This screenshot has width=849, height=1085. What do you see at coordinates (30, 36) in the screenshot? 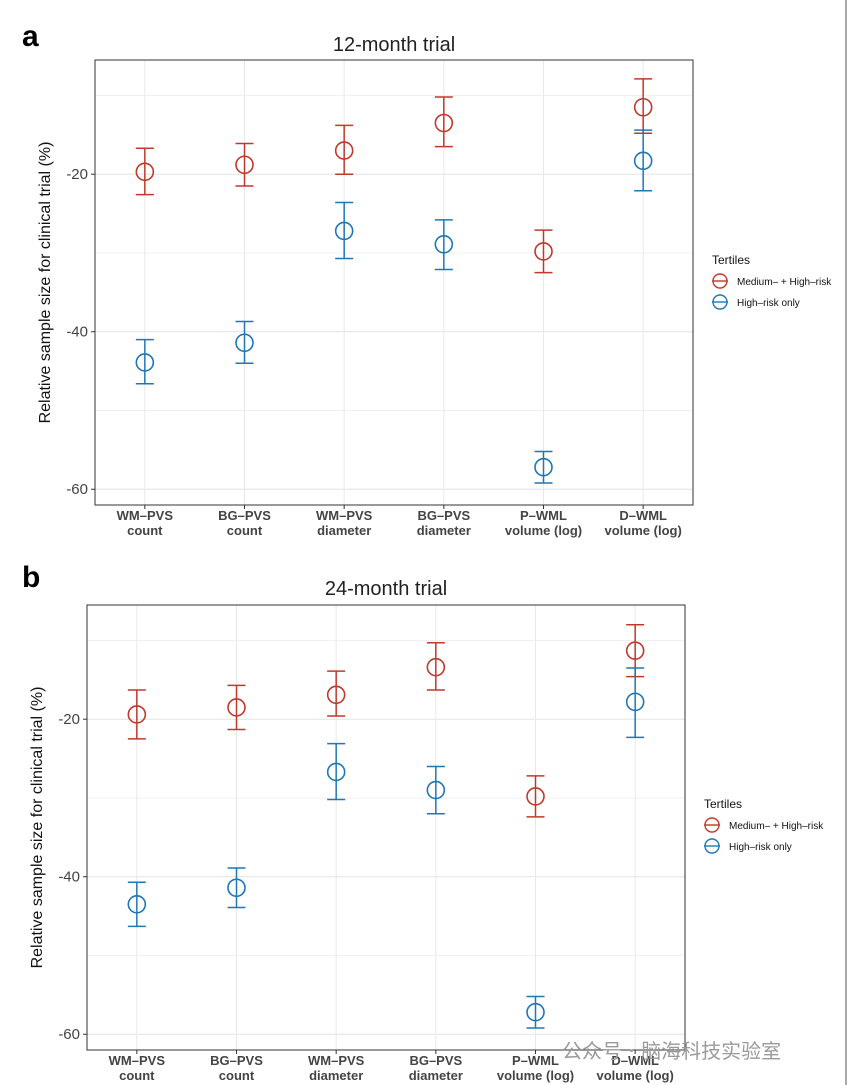
I see `panel-letter: a` at bounding box center [30, 36].